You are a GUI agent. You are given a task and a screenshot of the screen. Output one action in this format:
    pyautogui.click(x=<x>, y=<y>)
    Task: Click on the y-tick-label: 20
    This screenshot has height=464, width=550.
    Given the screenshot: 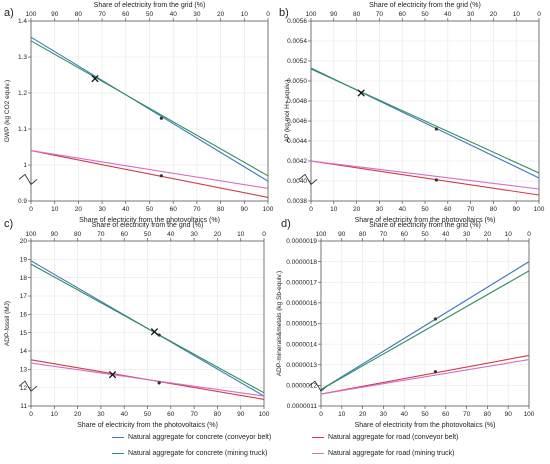 What is the action you would take?
    pyautogui.click(x=24, y=241)
    